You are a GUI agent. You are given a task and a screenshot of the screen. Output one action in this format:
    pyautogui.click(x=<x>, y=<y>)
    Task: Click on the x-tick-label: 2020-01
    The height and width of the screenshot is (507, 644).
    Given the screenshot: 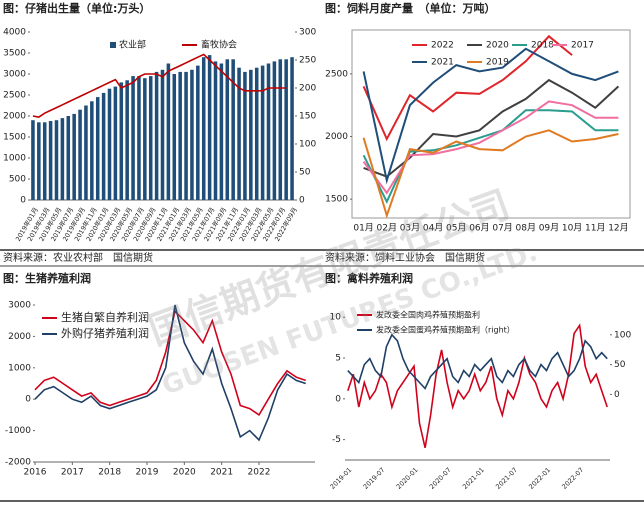 What is the action you would take?
    pyautogui.click(x=407, y=478)
    